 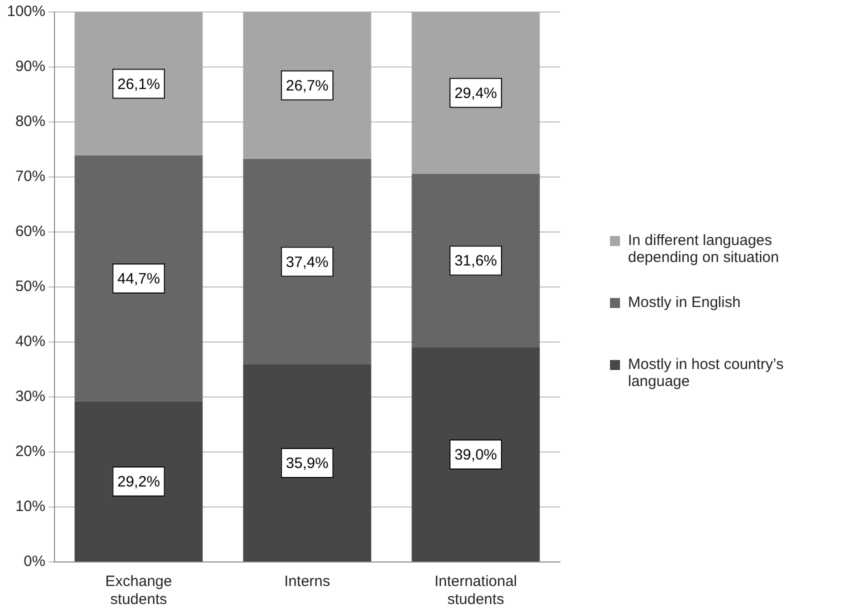 I want to click on data-label: 29,2%, so click(x=138, y=482).